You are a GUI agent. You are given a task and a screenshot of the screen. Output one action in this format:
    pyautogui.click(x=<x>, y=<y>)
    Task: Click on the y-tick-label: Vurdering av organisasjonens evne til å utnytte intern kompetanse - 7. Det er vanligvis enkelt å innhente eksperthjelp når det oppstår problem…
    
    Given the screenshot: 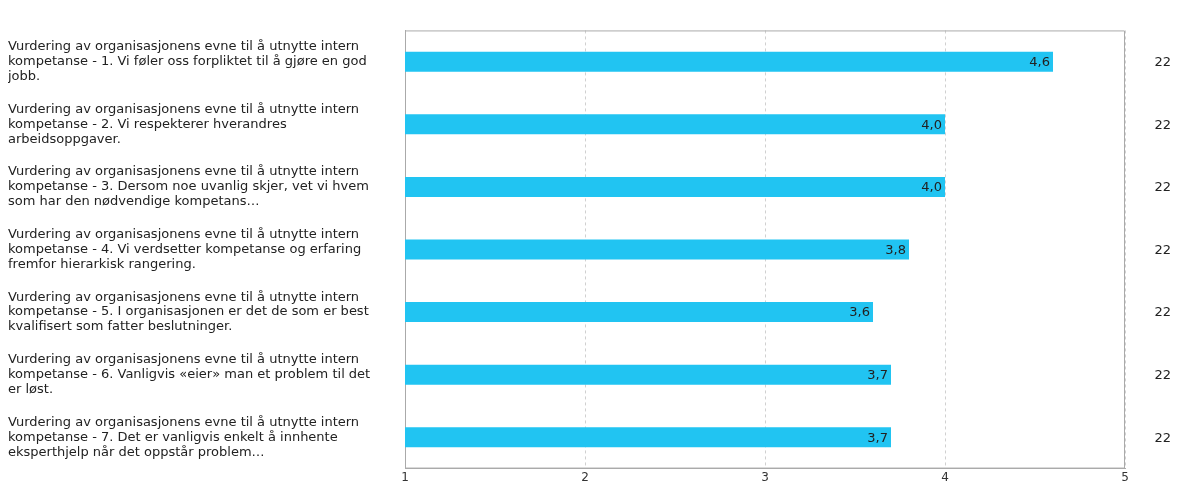 What is the action you would take?
    pyautogui.click(x=184, y=436)
    